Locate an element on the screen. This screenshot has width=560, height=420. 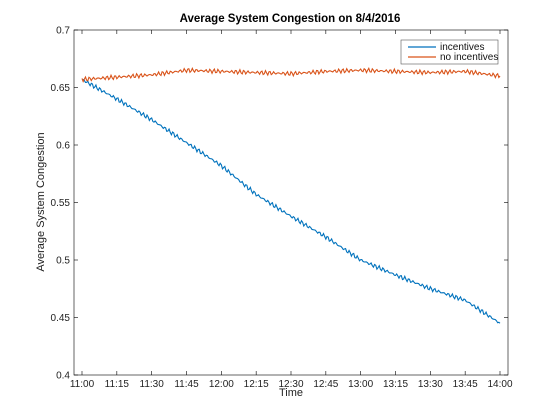
y-axis-label: Average System Congestion is located at coordinates (41, 201).